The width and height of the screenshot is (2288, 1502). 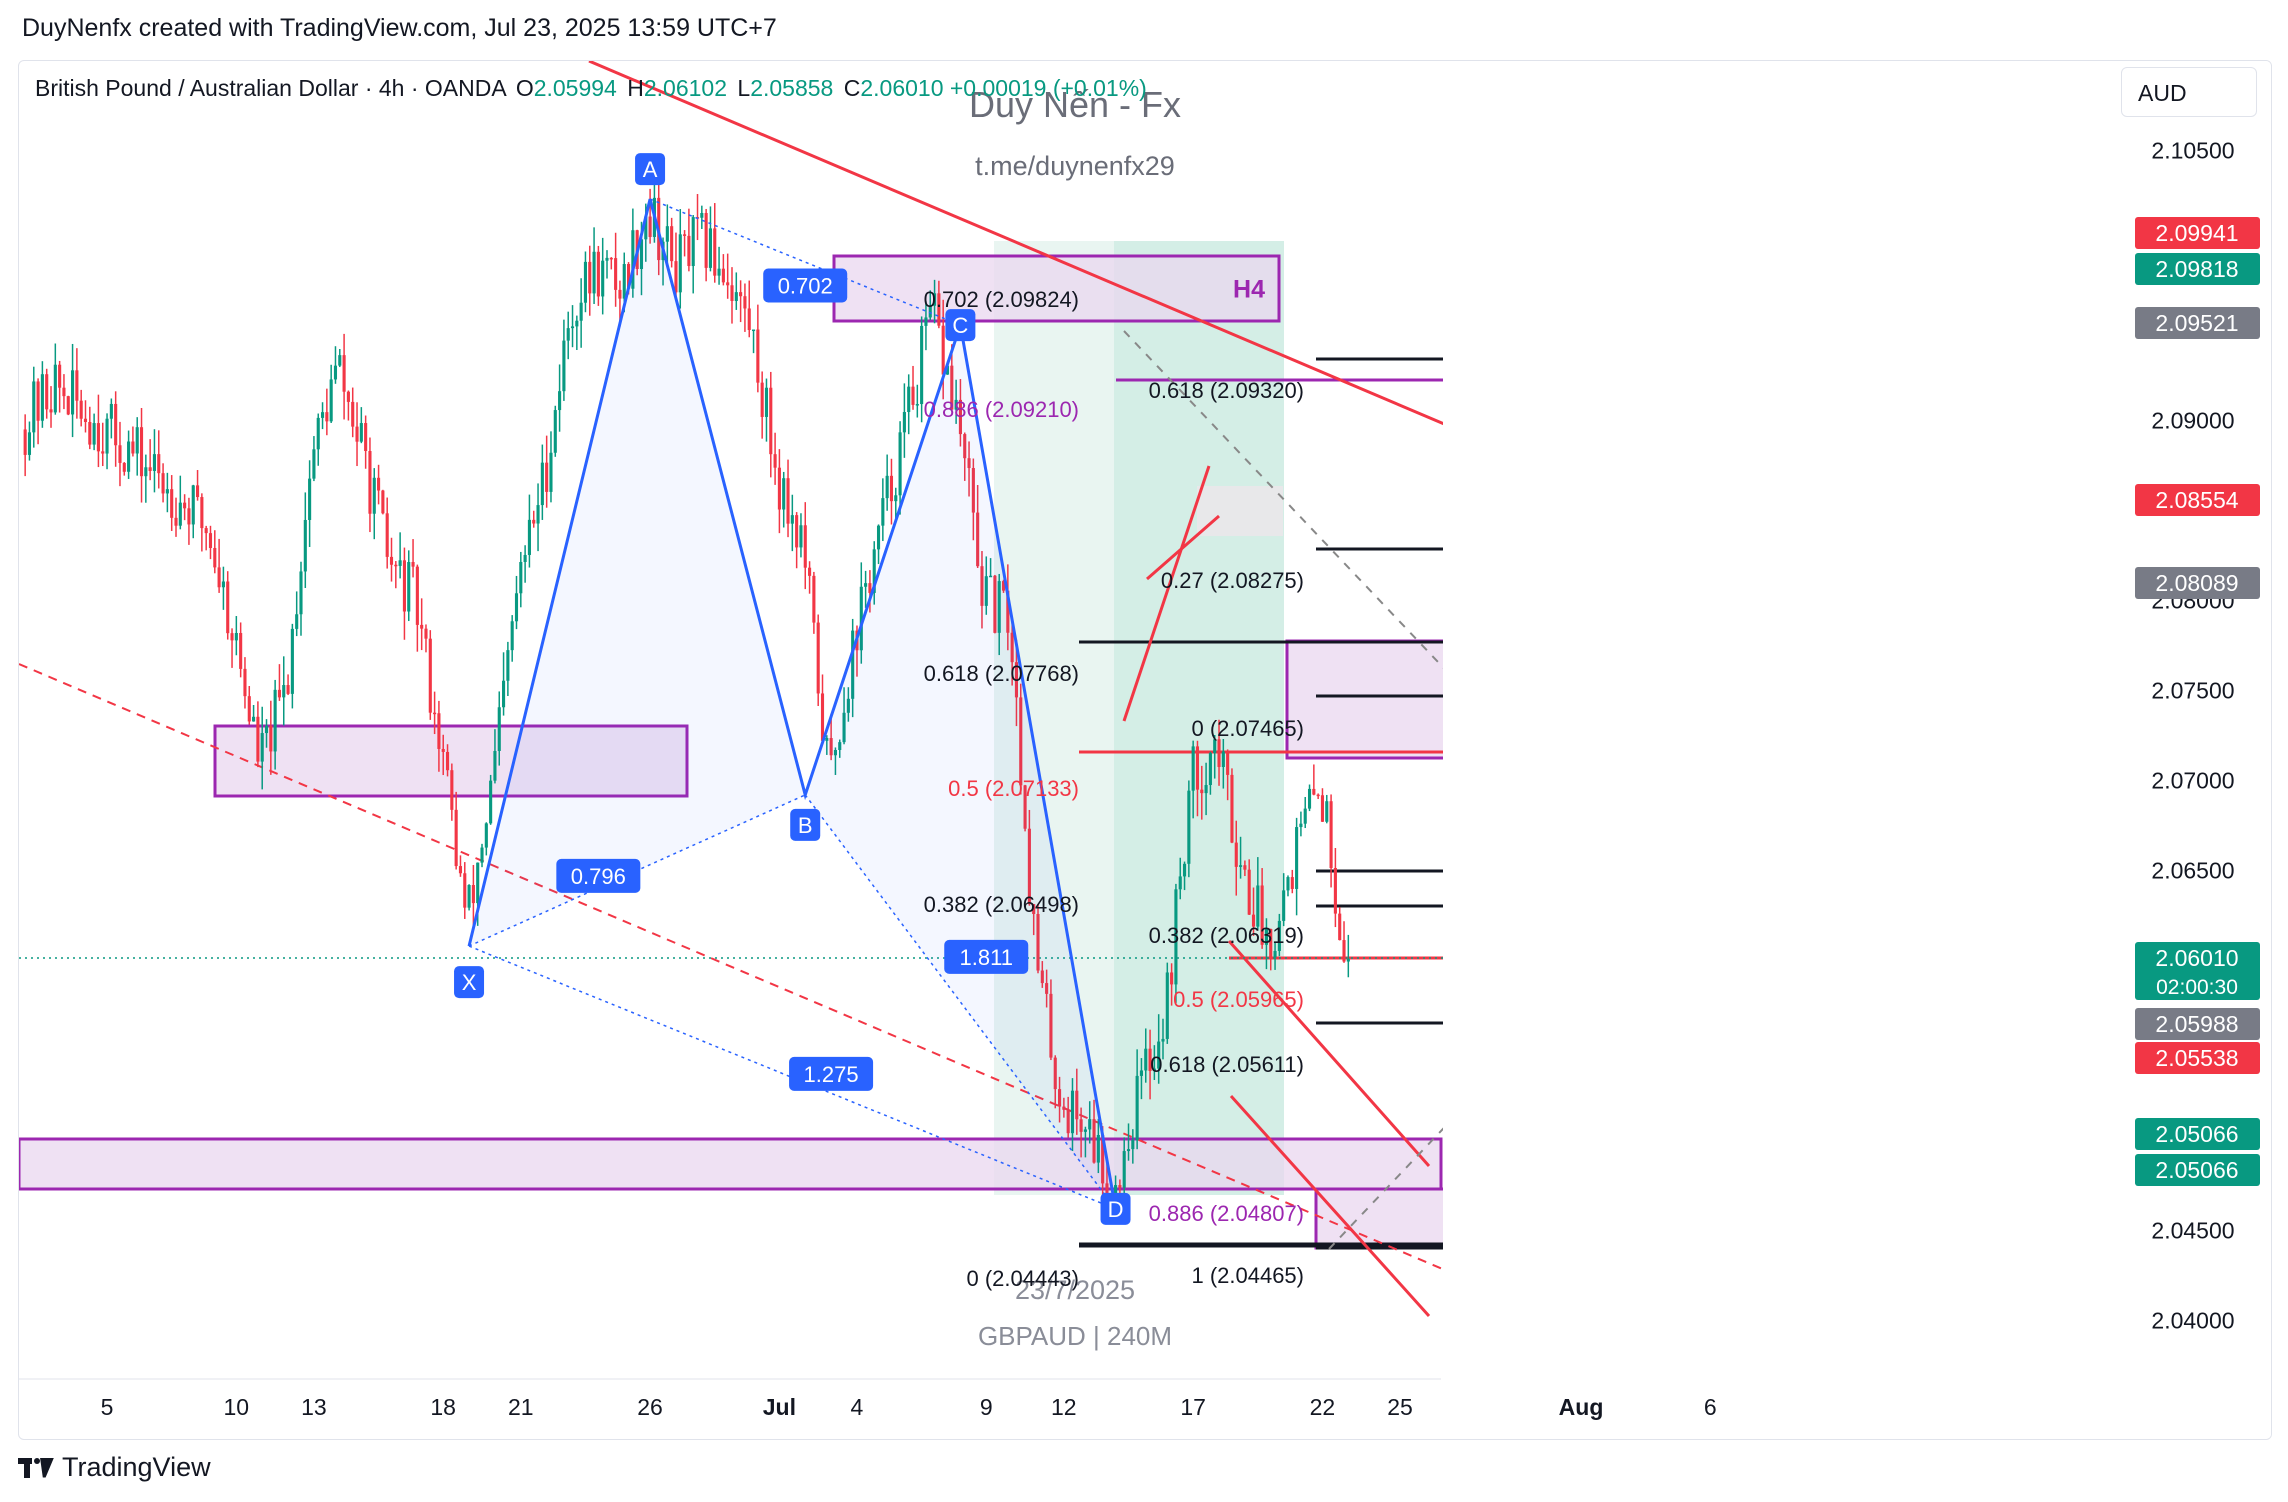 I want to click on ratio-badge, so click(x=805, y=285).